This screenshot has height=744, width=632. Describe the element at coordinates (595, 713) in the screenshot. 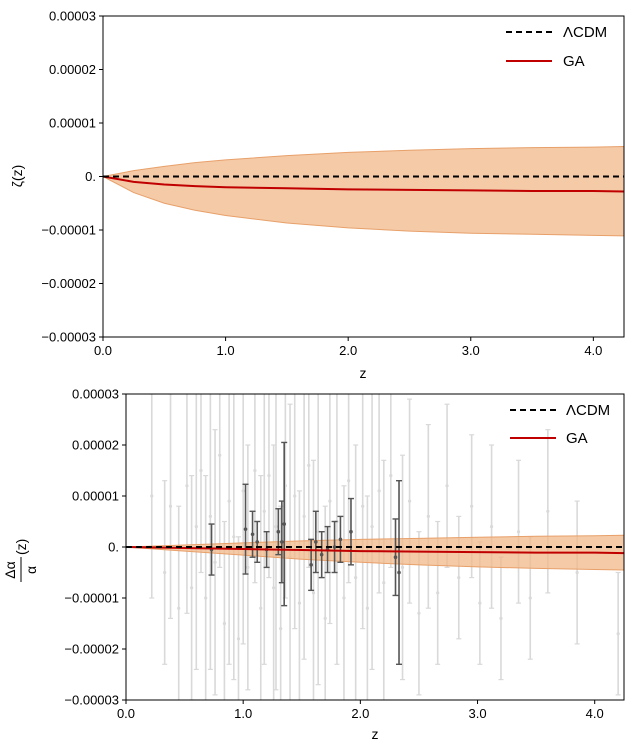

I see `dalpha-x-tick-label: 4.0` at that location.